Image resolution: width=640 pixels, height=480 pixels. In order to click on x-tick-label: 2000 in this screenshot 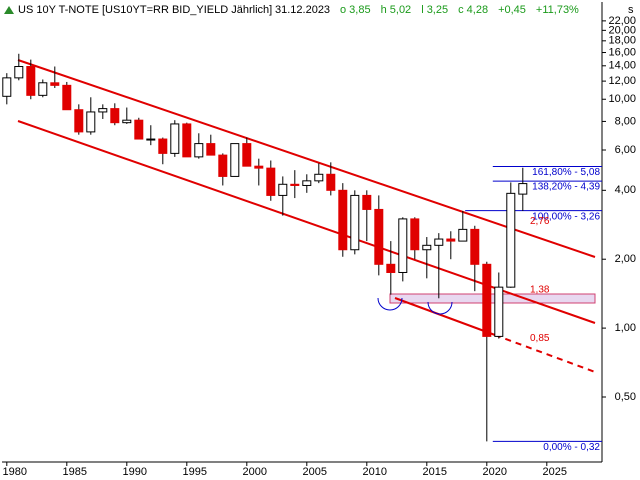, I will do `click(255, 472)`.